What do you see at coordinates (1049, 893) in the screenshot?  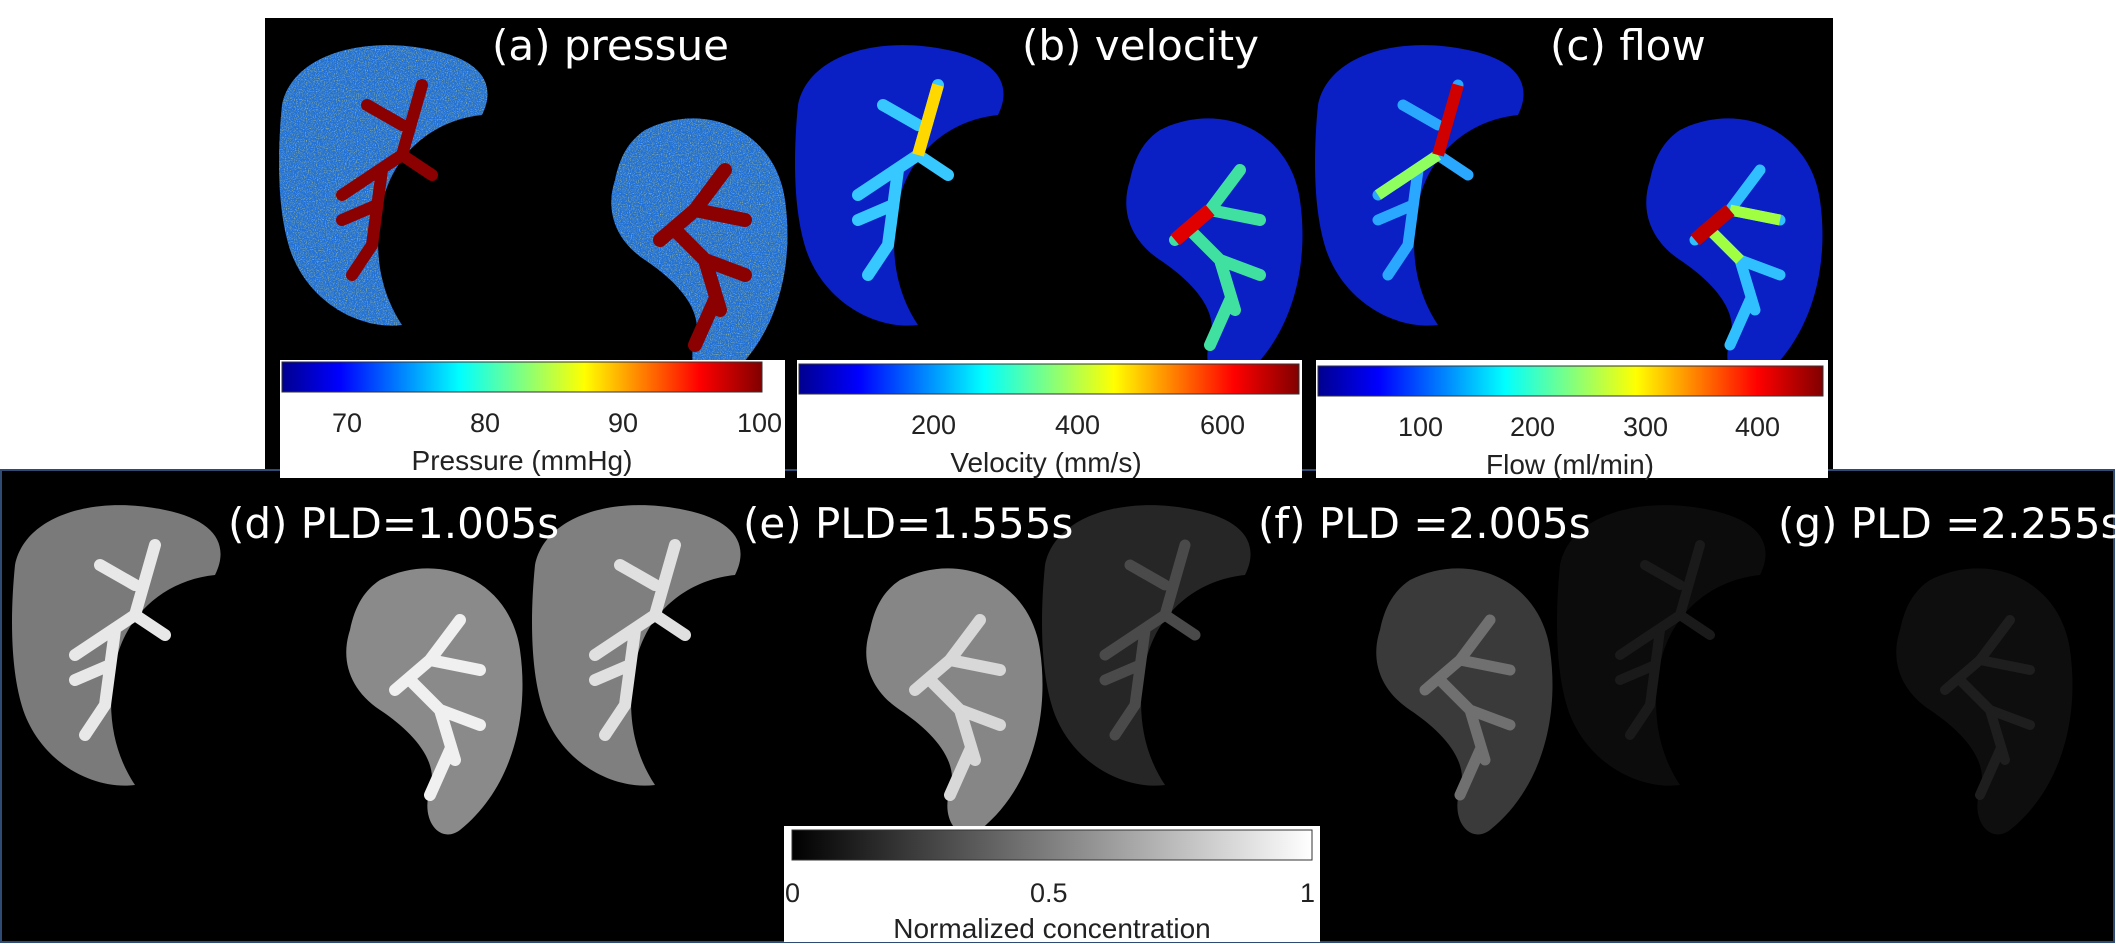 I see `tick-concentration-0.5: 0.5` at bounding box center [1049, 893].